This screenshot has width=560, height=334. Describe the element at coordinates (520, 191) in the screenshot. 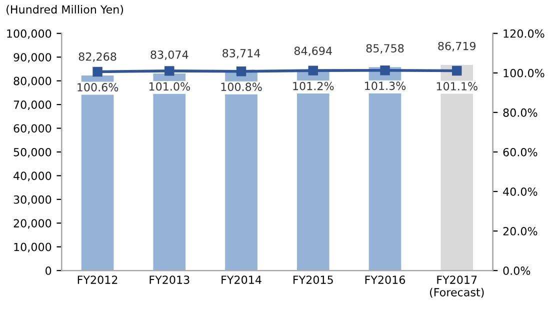

I see `y2-tick-label: 40.0%` at that location.